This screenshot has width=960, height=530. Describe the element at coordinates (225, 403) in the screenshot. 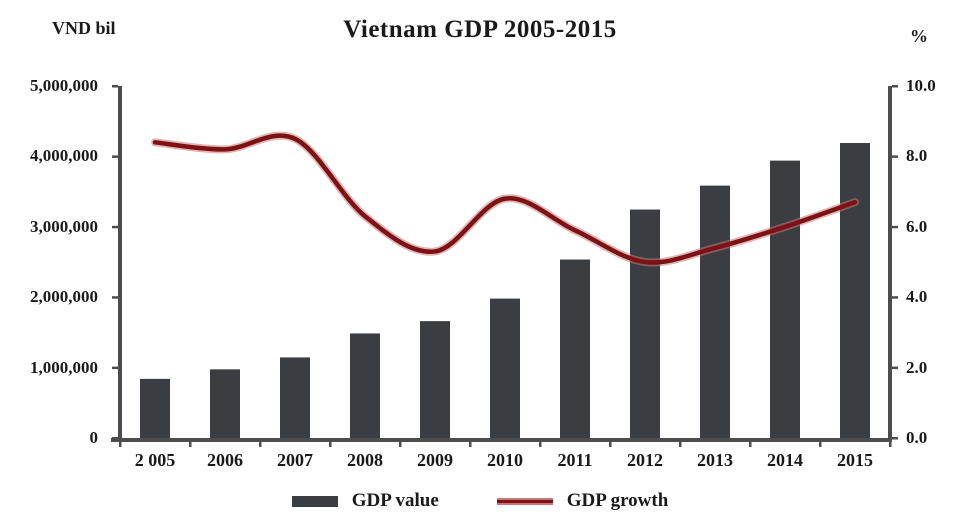

I see `bar-2006` at that location.